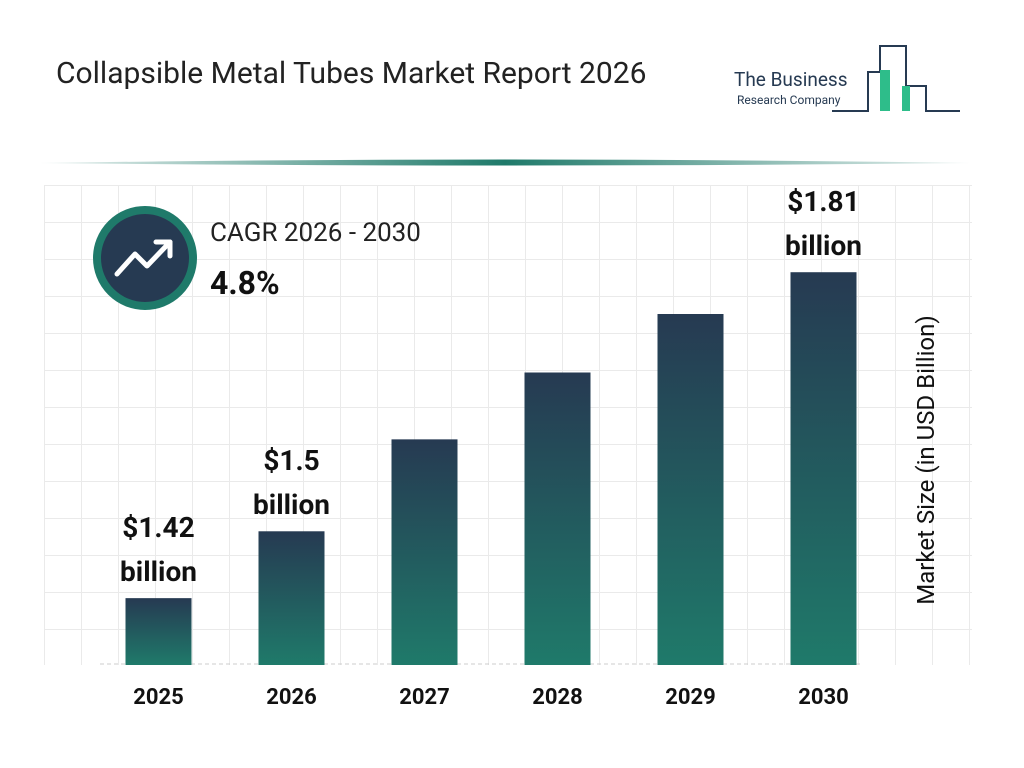 The image size is (1024, 768). I want to click on x-tick-label: 2030, so click(823, 697).